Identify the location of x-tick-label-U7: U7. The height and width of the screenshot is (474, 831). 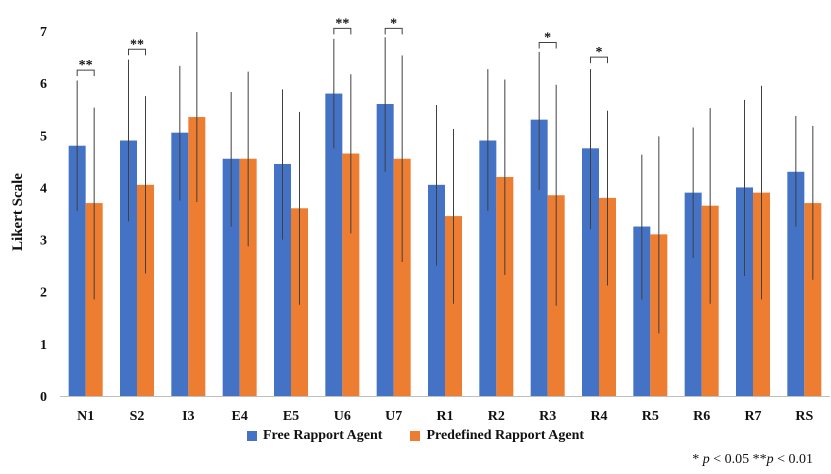
(393, 416).